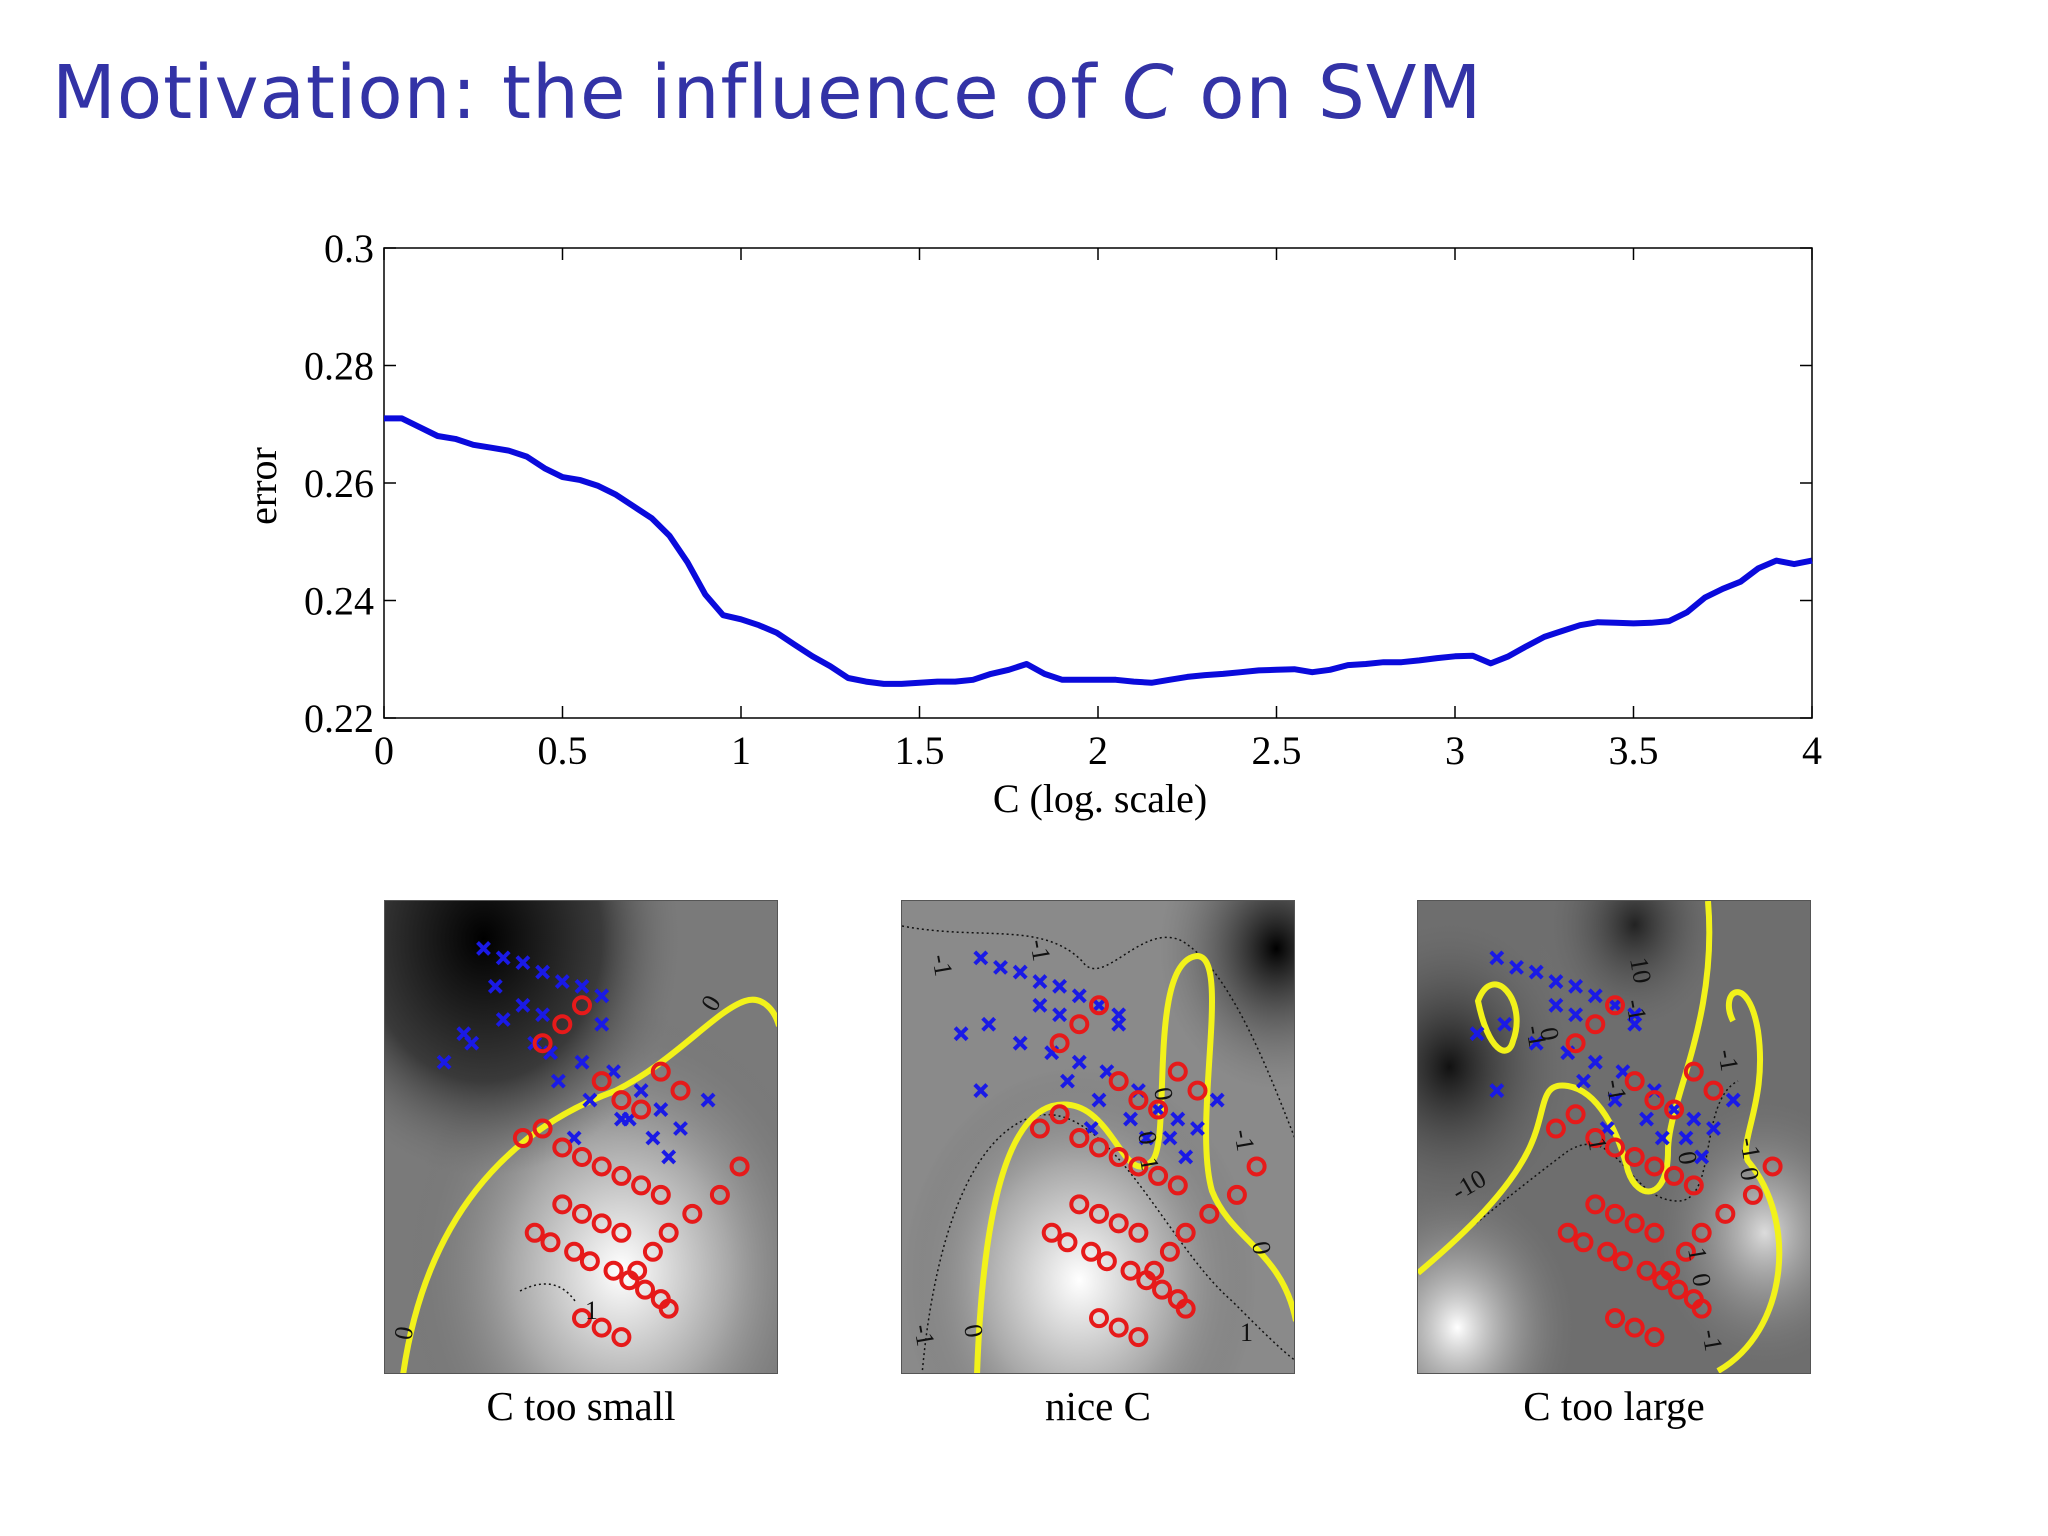 This screenshot has height=1536, width=2048. I want to click on y-tick-label: 0.26, so click(339, 483).